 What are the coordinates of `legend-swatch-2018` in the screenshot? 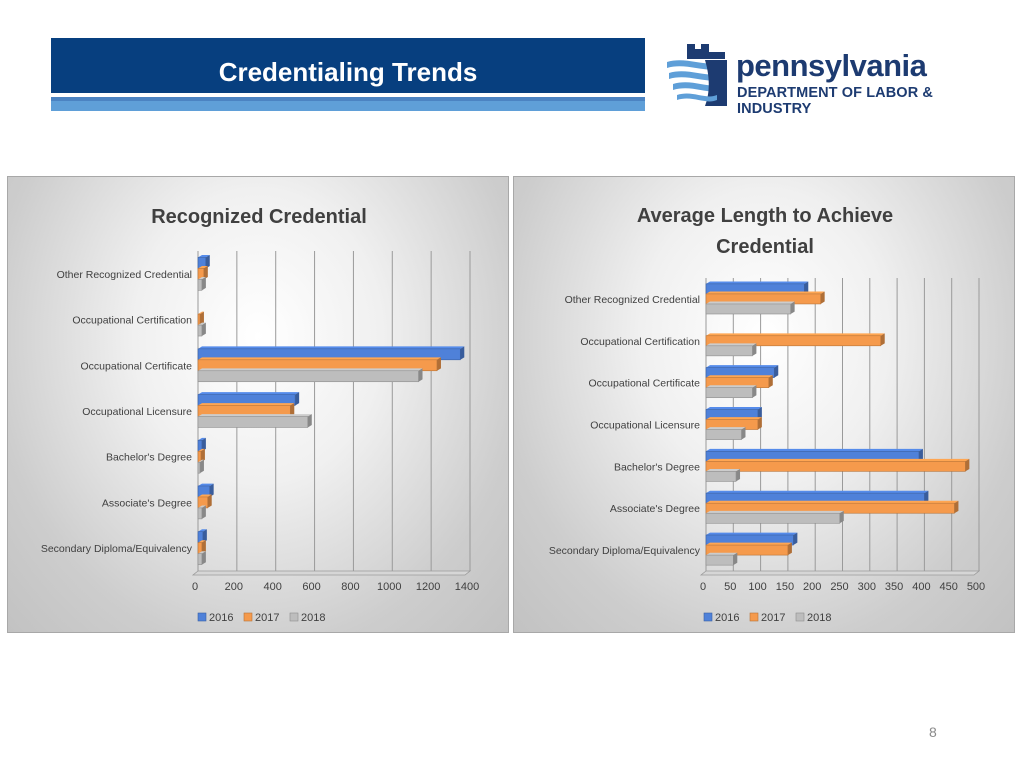 It's located at (800, 617).